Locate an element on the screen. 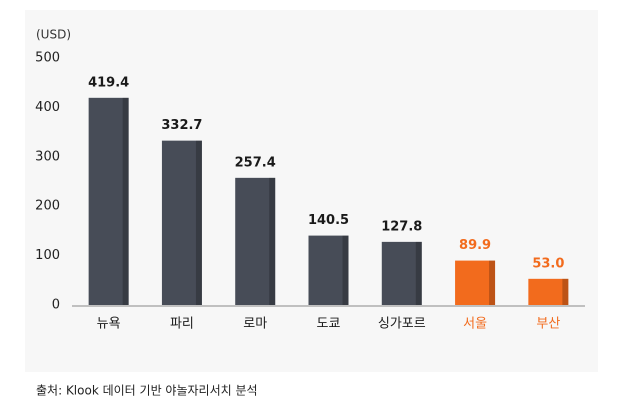 Image resolution: width=618 pixels, height=406 pixels. x-tick-label: 부산 is located at coordinates (548, 324).